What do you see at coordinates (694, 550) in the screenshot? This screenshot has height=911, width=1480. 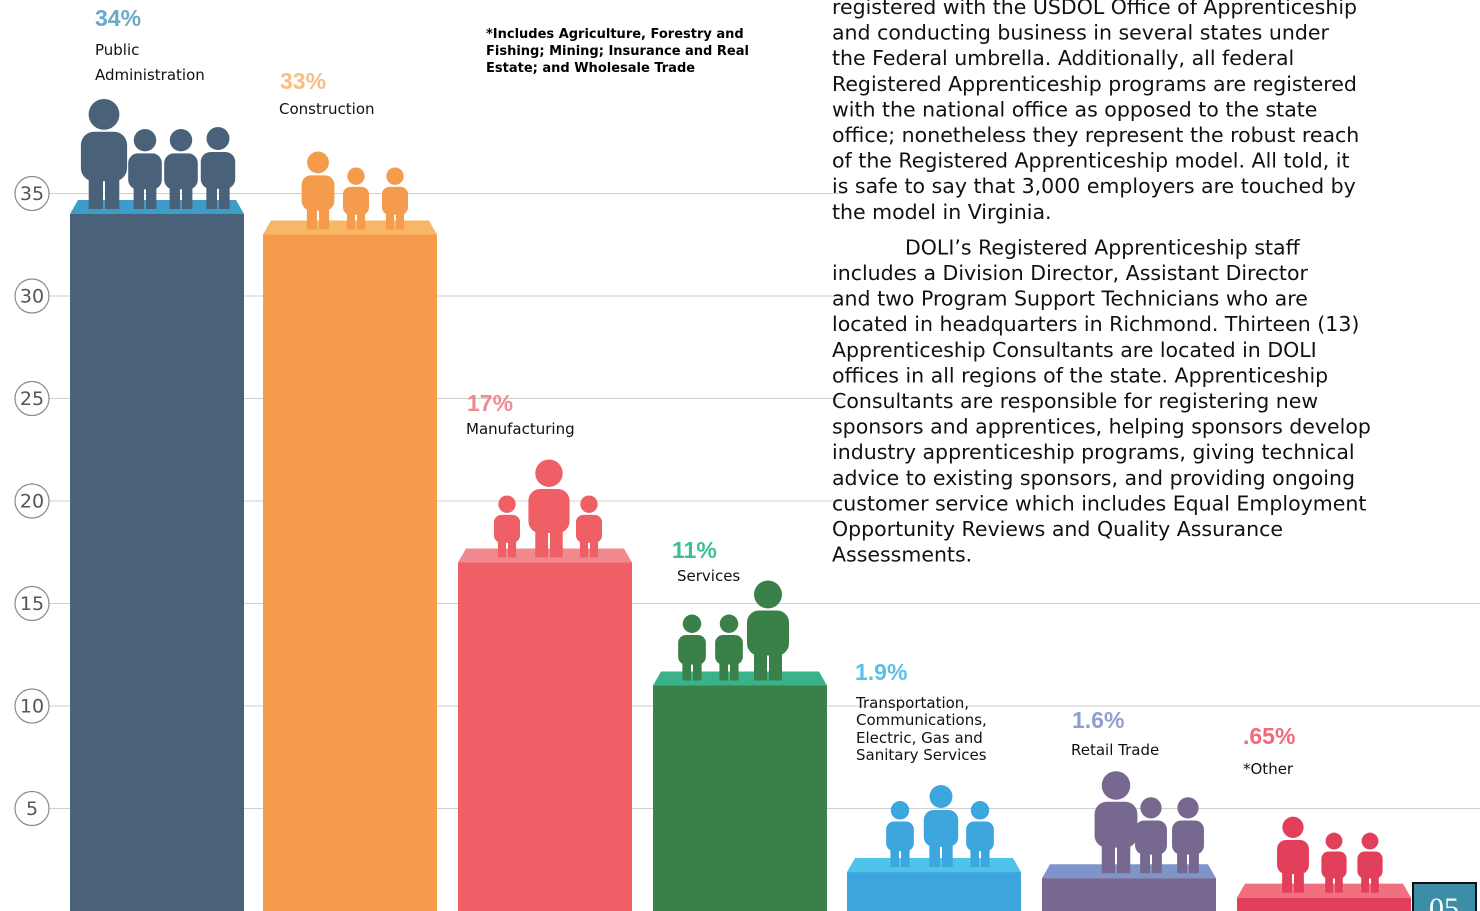 I see `value-label: 11%` at bounding box center [694, 550].